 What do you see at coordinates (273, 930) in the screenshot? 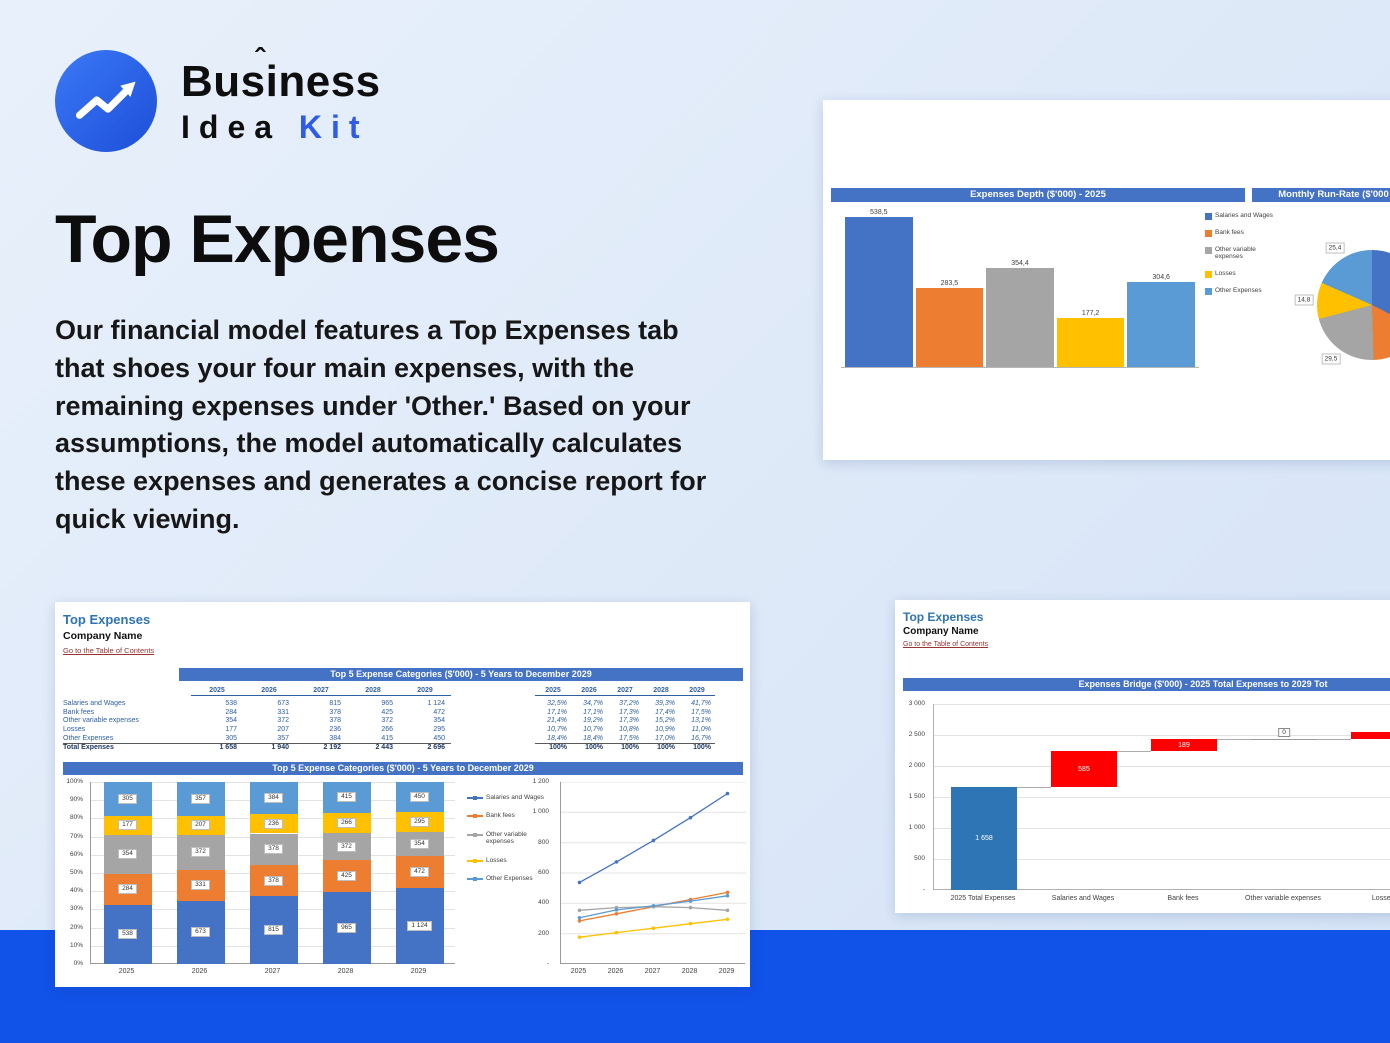
I see `stack-segment: 815` at bounding box center [273, 930].